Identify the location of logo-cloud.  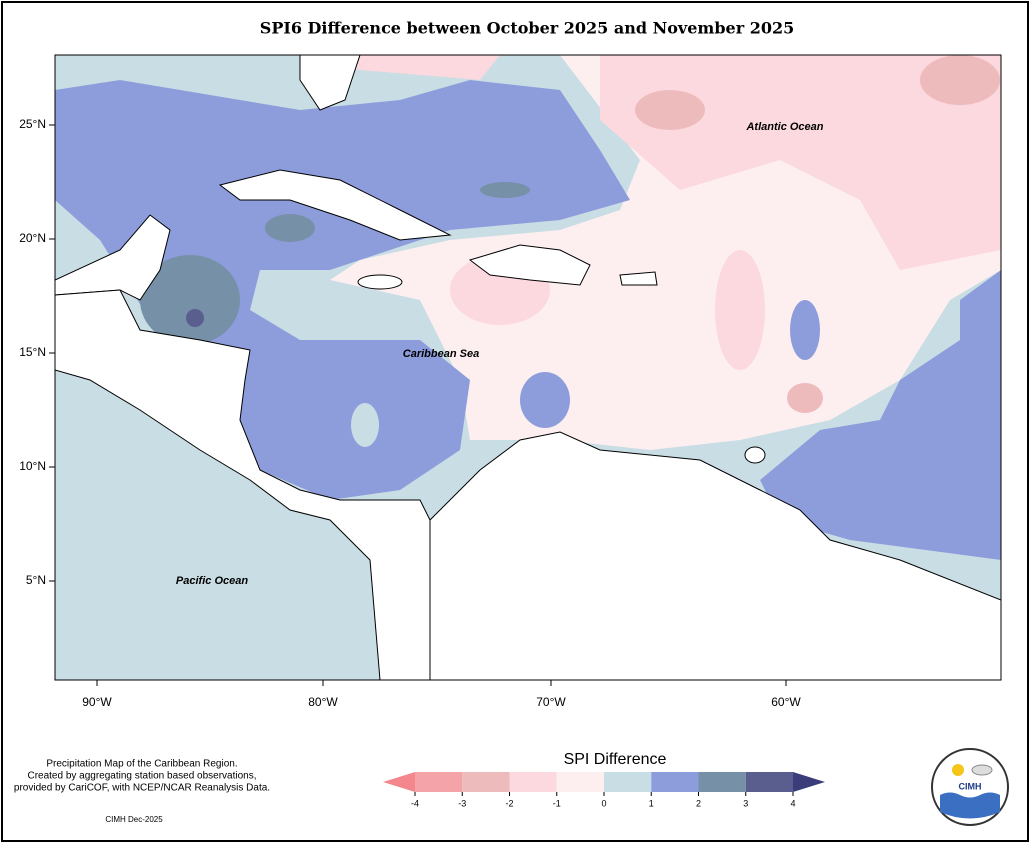
(982, 770).